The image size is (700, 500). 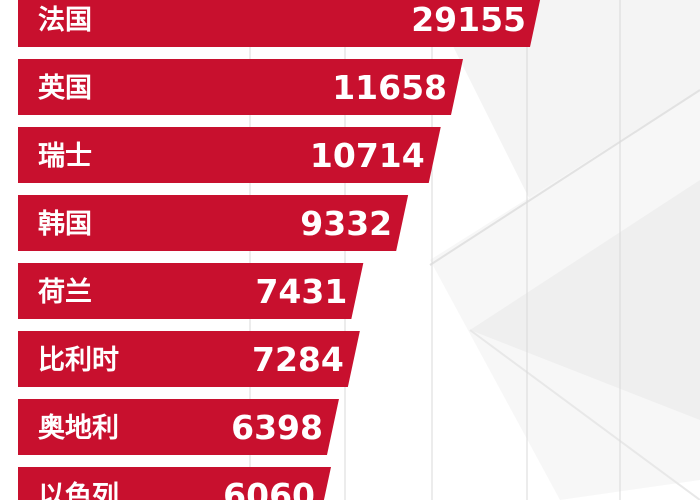 I want to click on bar-row: 瑞士 10714, so click(x=229, y=155).